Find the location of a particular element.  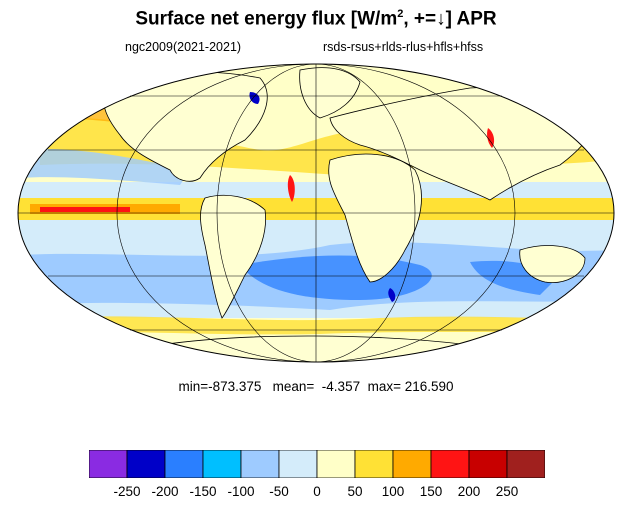

africa is located at coordinates (375, 218).